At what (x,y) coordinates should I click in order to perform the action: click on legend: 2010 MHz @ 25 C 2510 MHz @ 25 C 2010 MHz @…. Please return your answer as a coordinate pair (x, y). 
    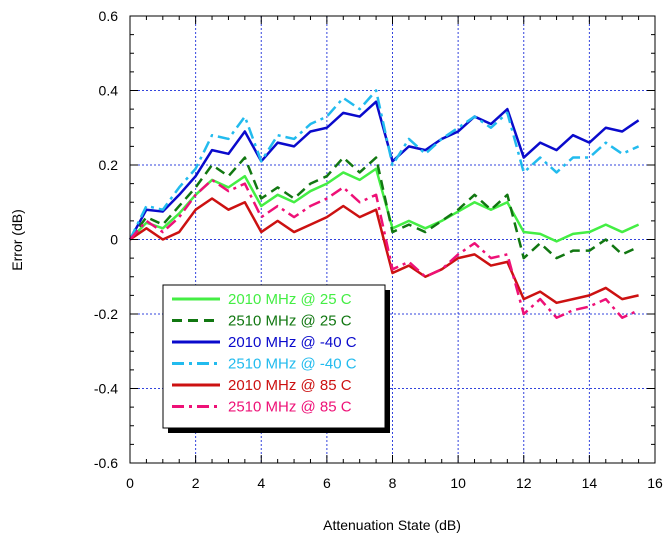
    Looking at the image, I should click on (276, 358).